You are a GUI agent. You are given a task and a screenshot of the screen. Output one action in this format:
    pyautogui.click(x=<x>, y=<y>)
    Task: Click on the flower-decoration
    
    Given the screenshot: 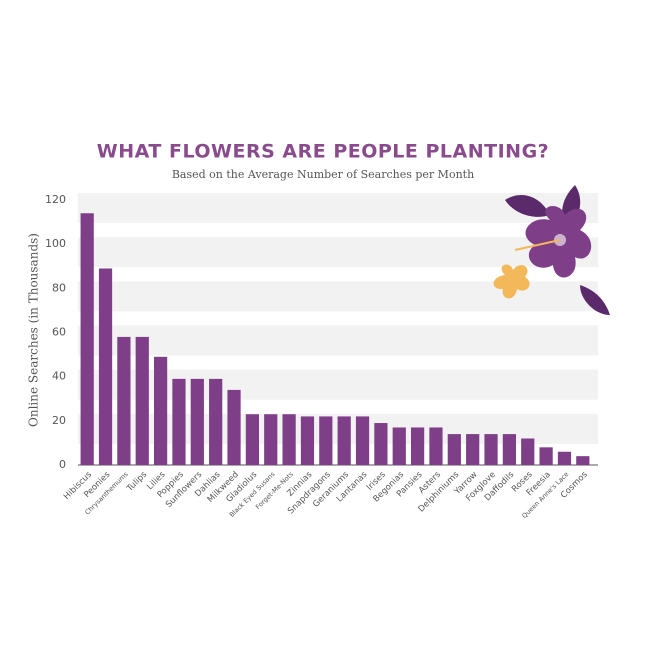 What is the action you would take?
    pyautogui.click(x=551, y=250)
    